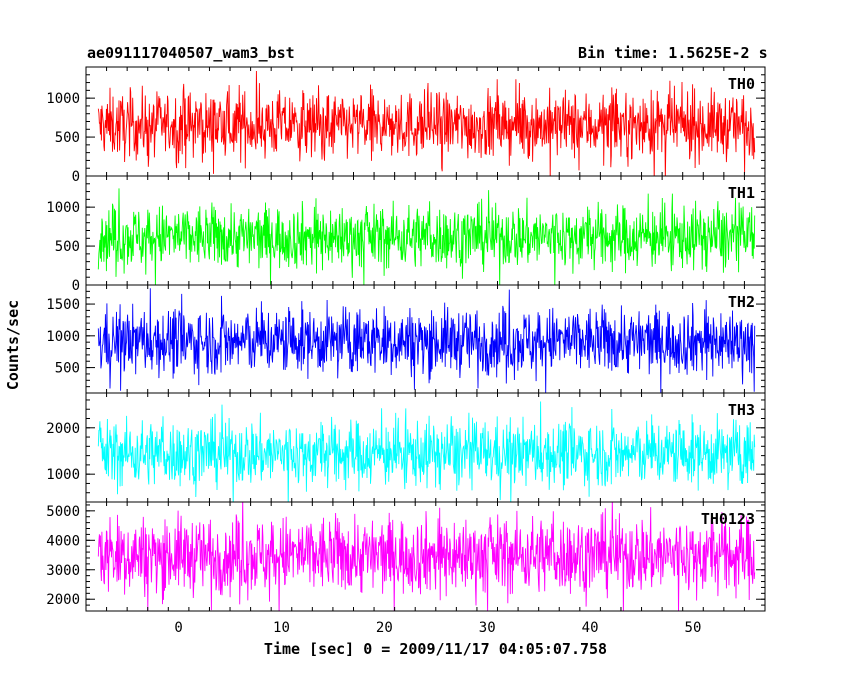 Image resolution: width=850 pixels, height=680 pixels. I want to click on series-th0, so click(426, 123).